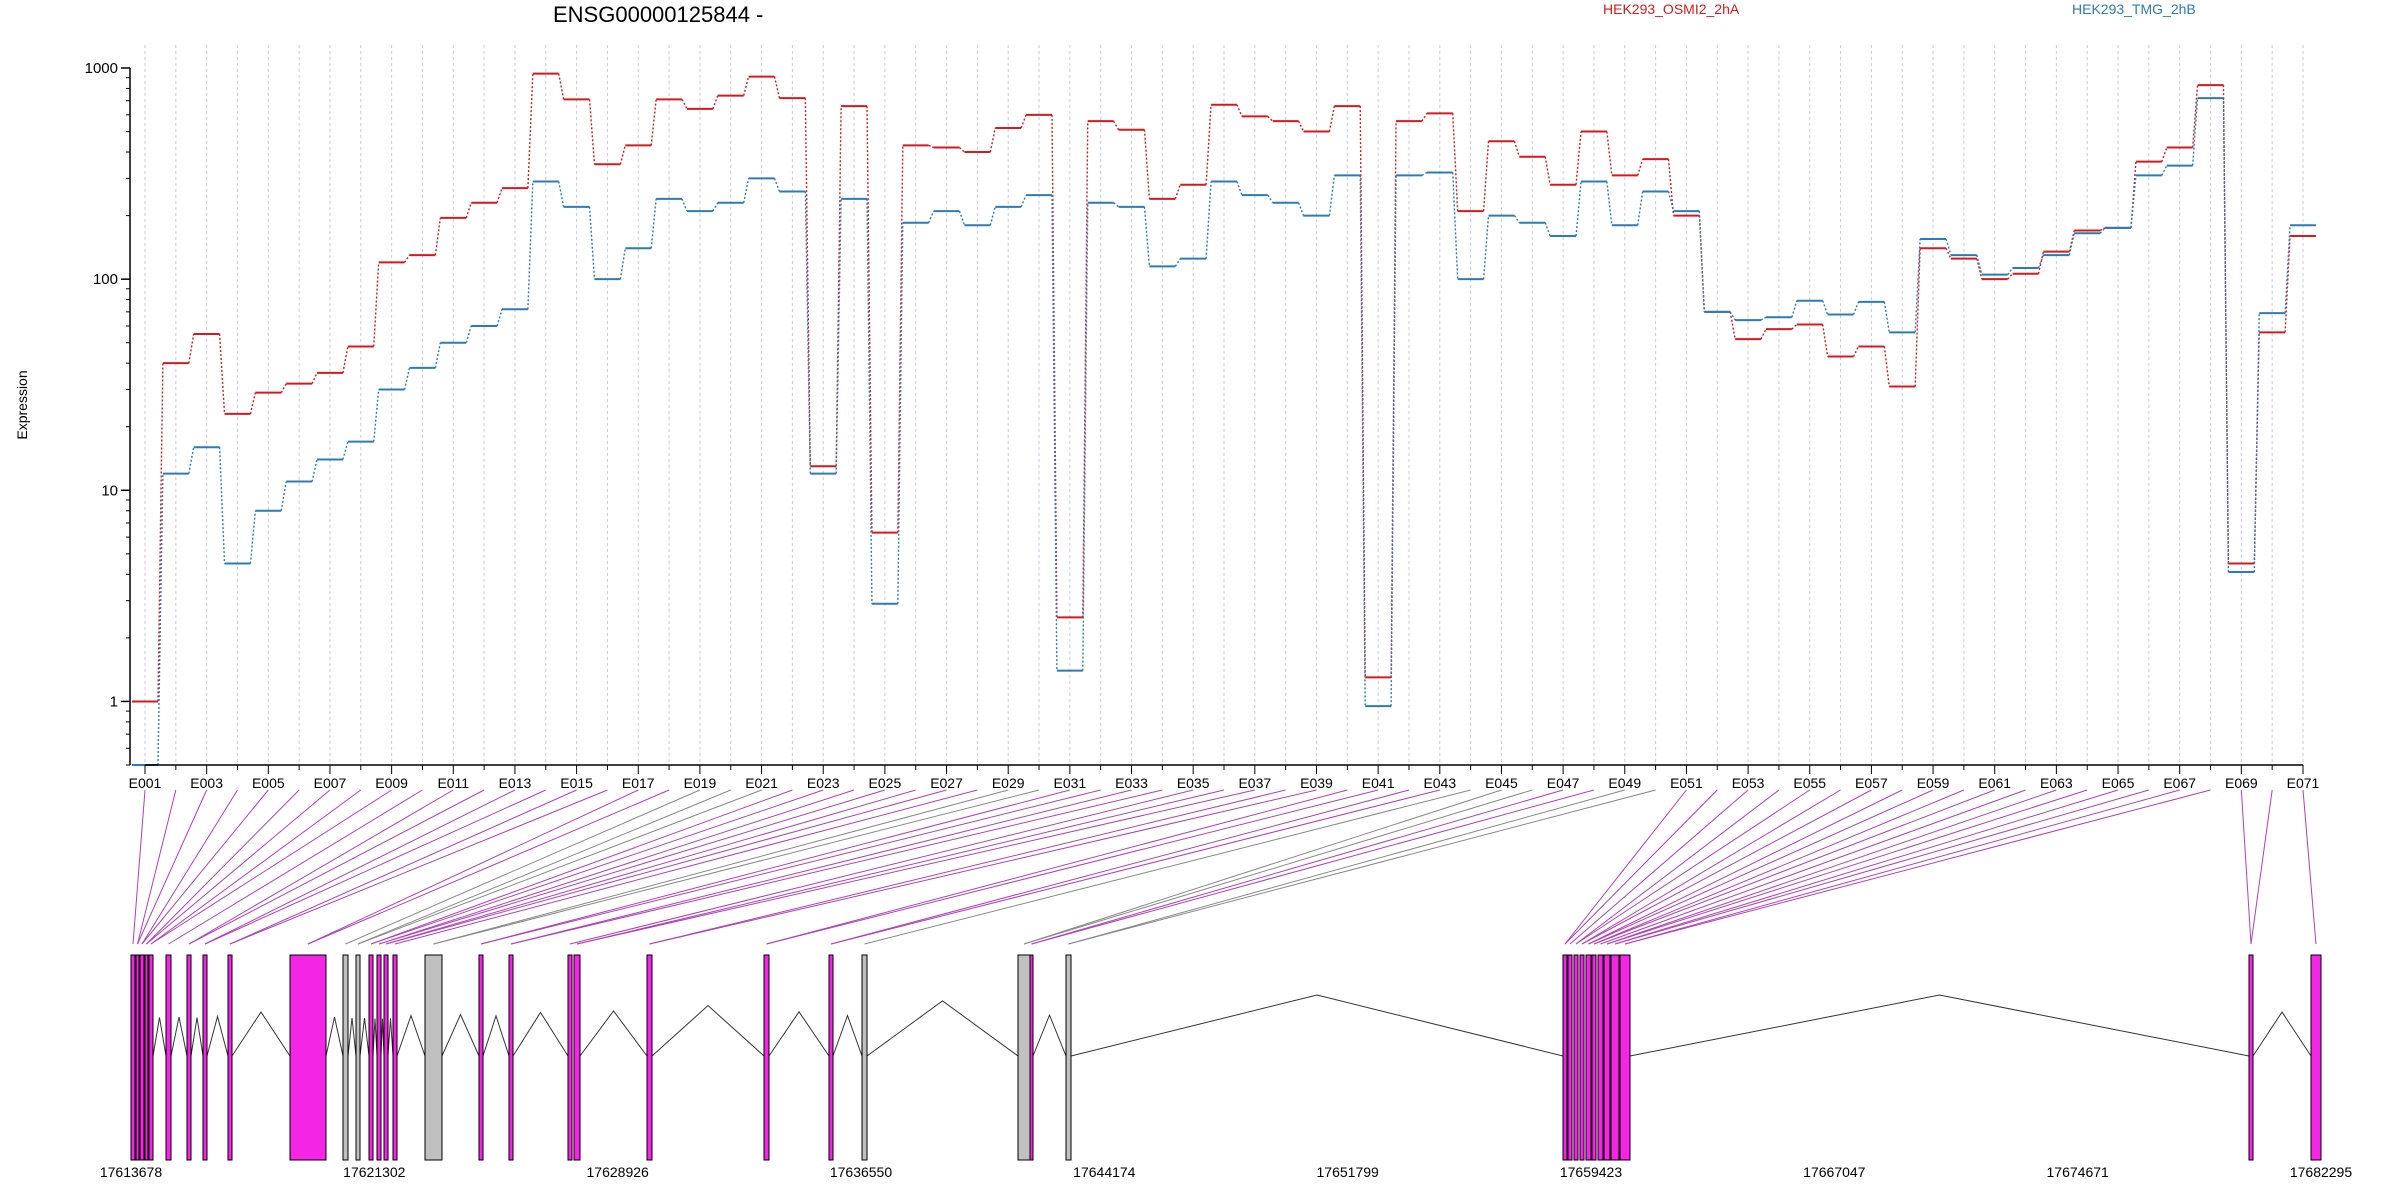 Image resolution: width=2400 pixels, height=1200 pixels. Describe the element at coordinates (360, 867) in the screenshot. I see `connector-E013` at that location.